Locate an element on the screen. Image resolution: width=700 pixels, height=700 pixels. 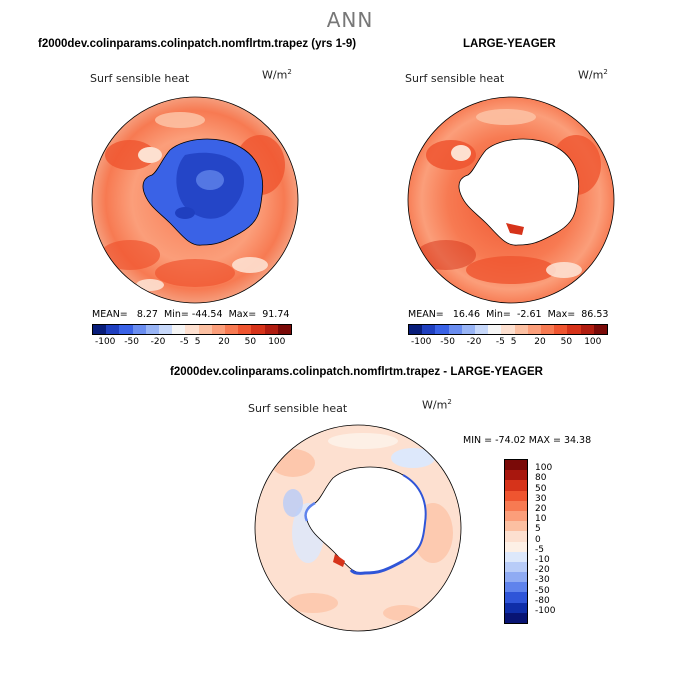
panel2-colorbar-label: 100 is located at coordinates (593, 342).